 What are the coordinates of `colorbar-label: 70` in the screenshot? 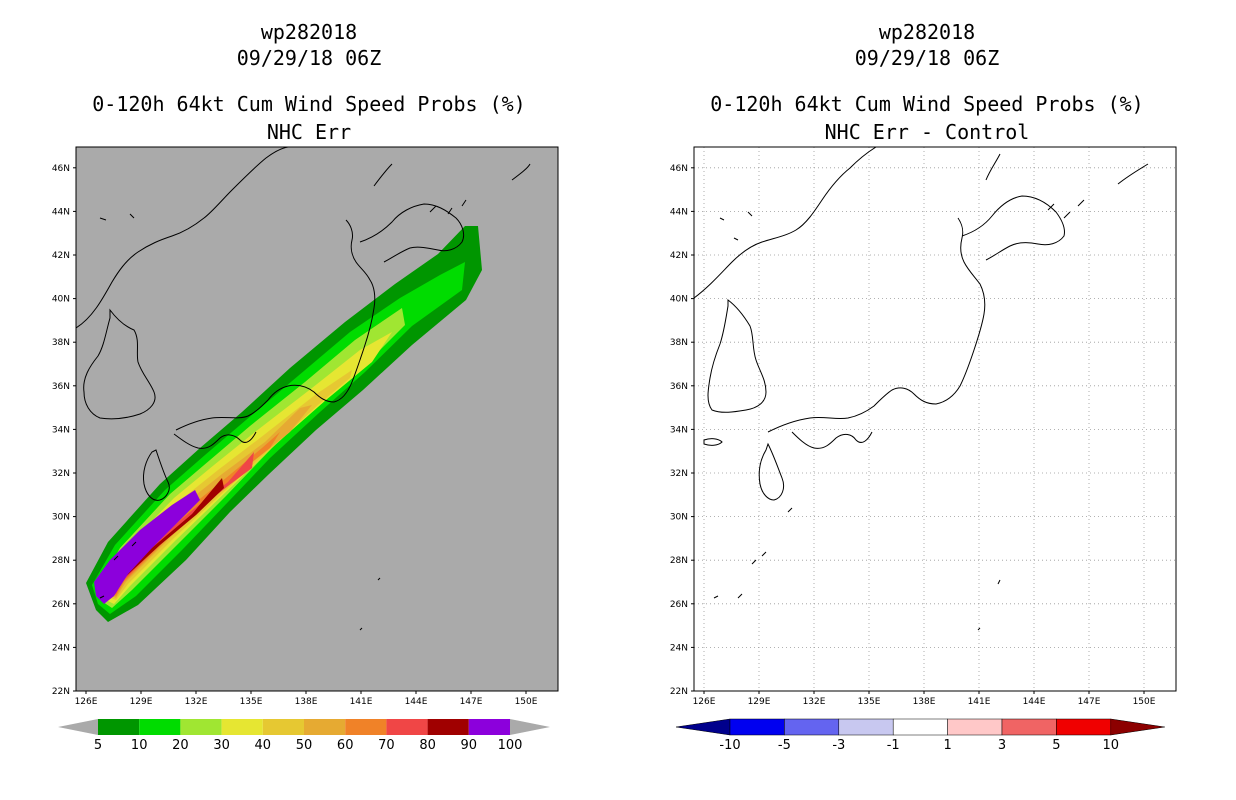 It's located at (386, 745).